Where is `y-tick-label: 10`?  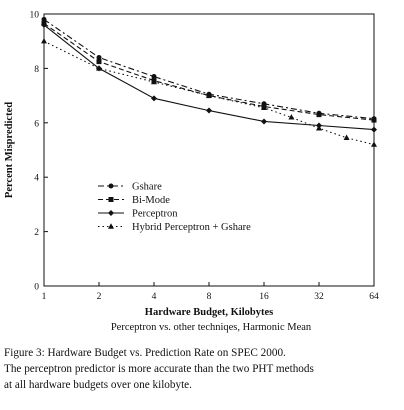
y-tick-label: 10 is located at coordinates (35, 16).